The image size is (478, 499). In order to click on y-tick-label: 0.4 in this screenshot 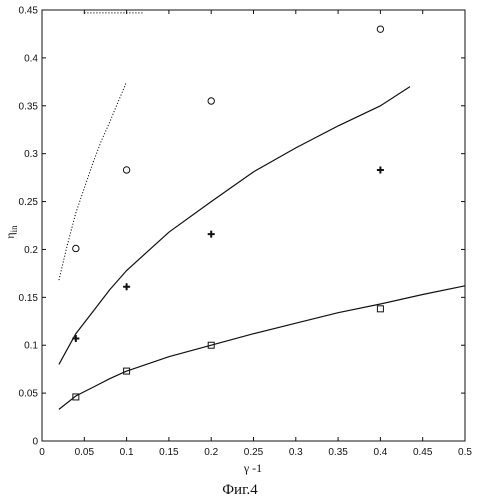, I will do `click(31, 58)`.